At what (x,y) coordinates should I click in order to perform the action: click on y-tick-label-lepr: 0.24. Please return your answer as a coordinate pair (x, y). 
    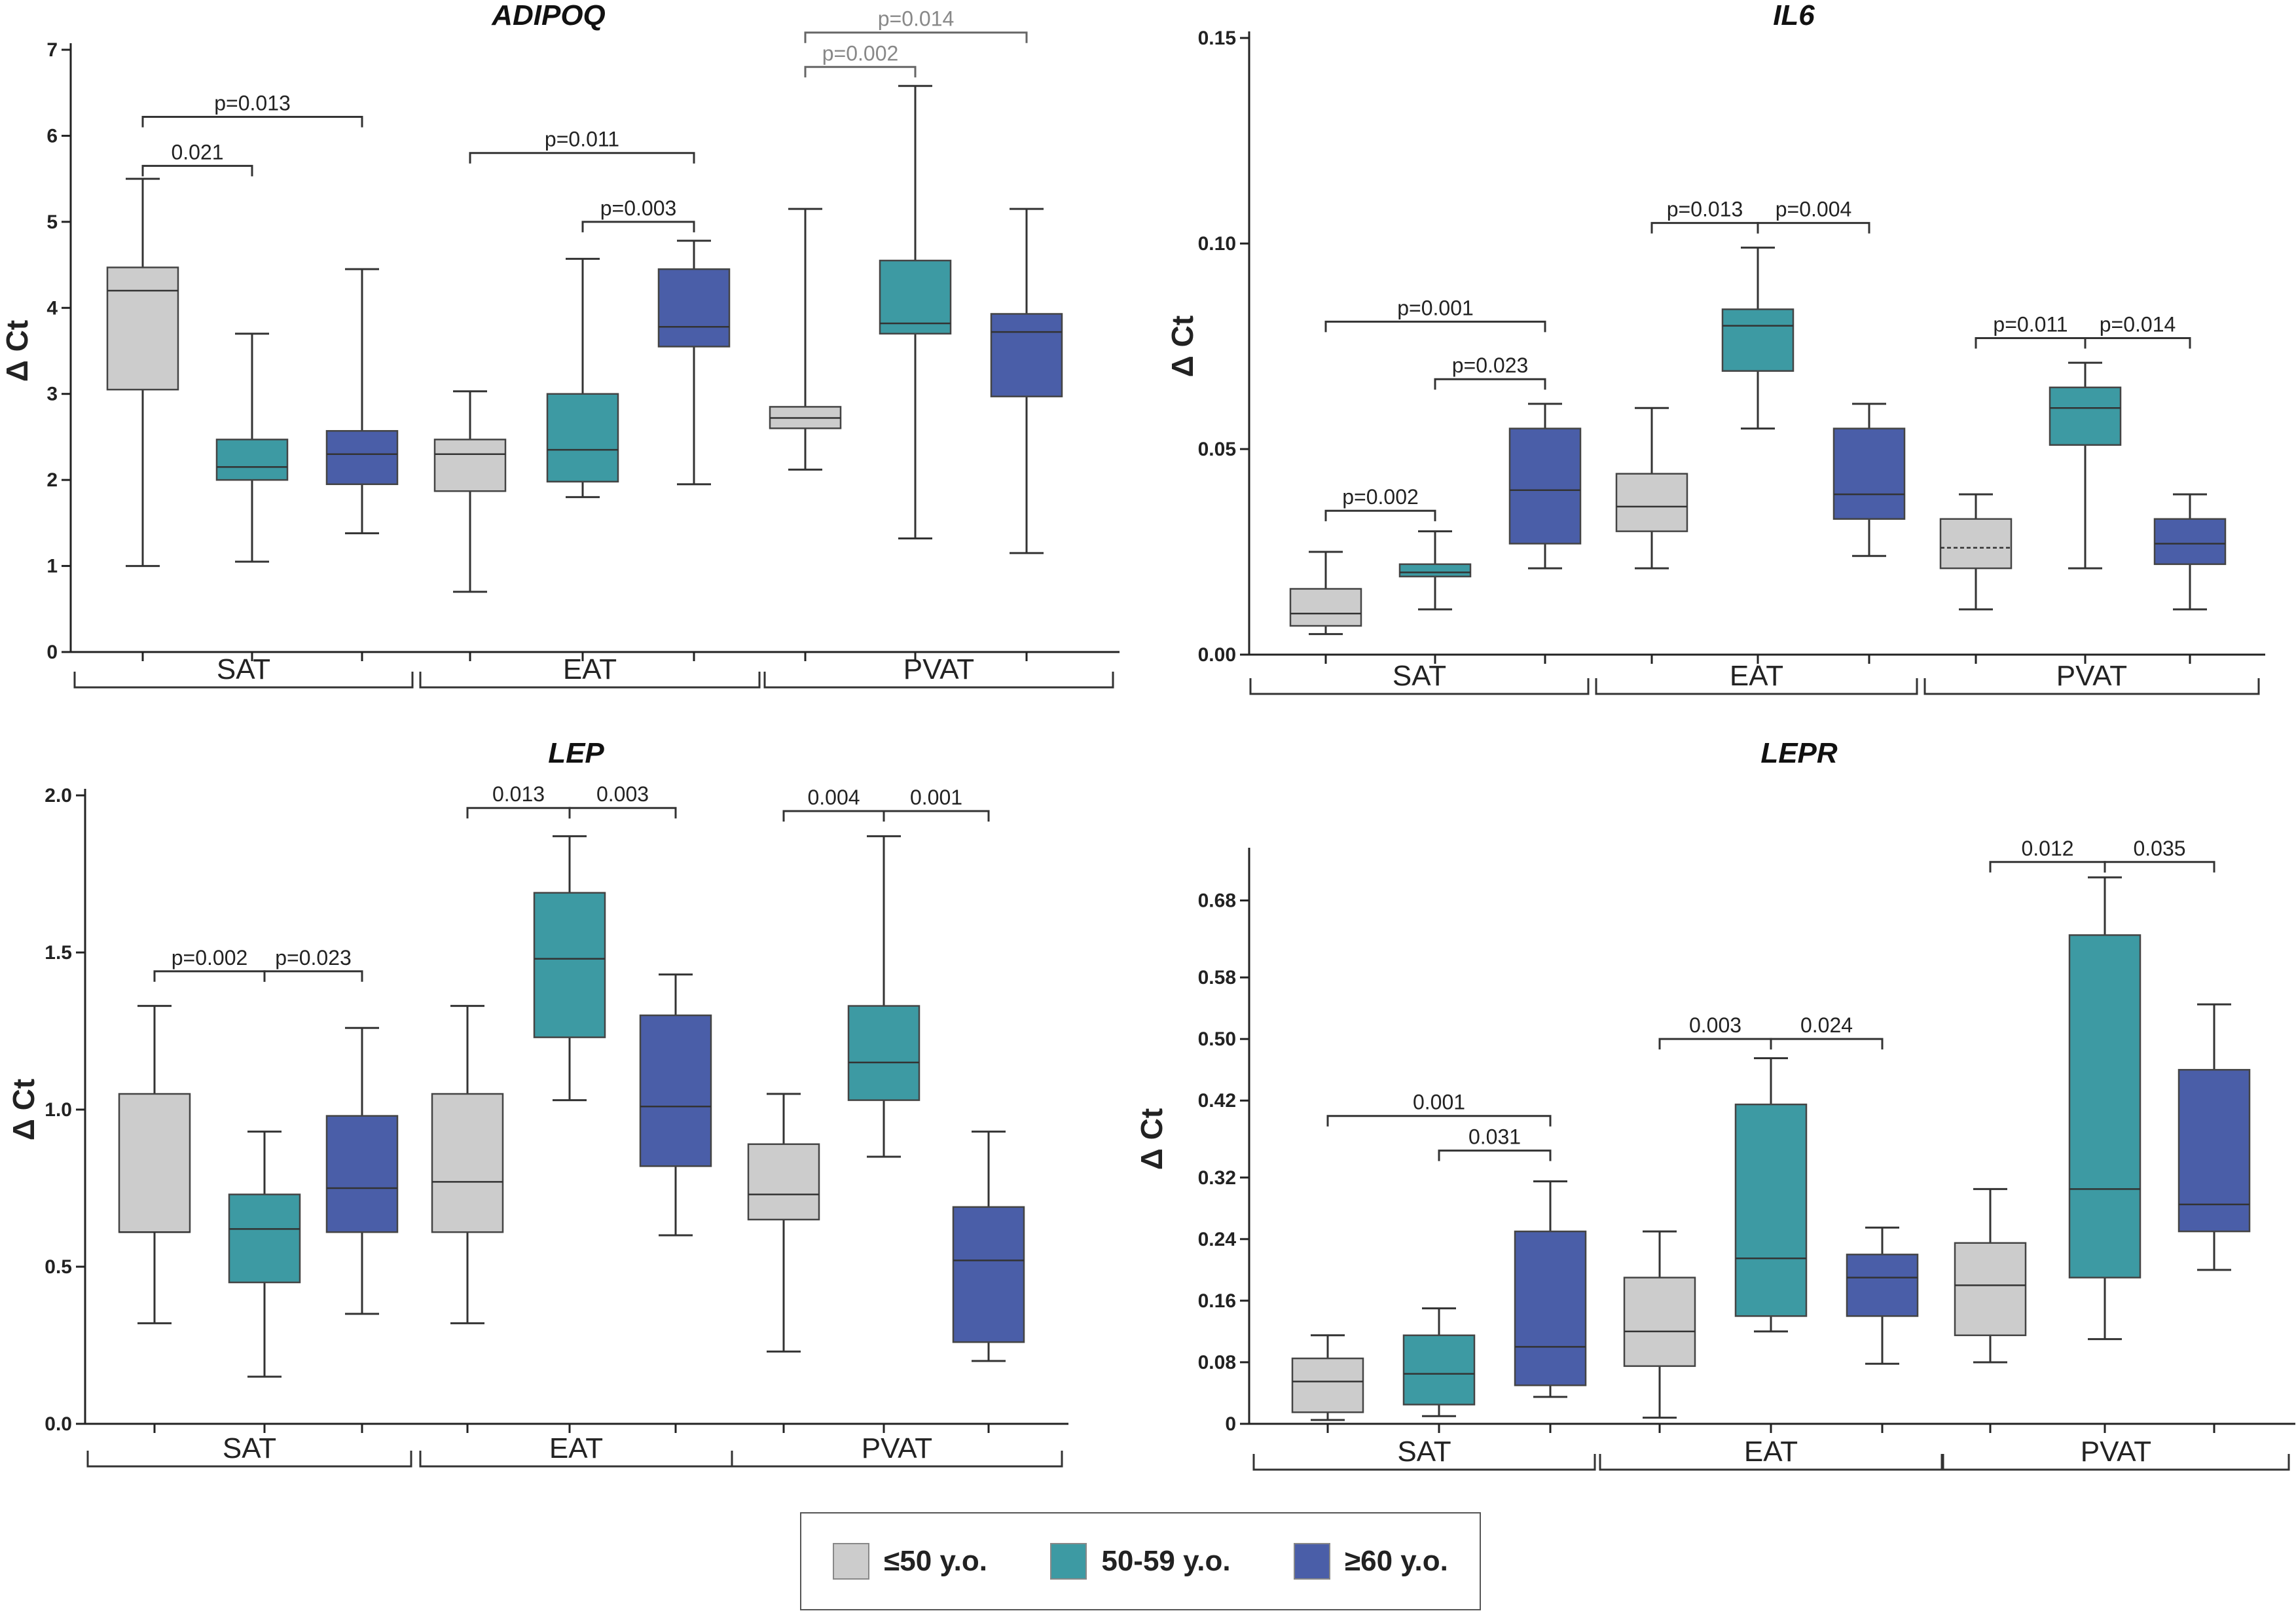
    Looking at the image, I should click on (1217, 1239).